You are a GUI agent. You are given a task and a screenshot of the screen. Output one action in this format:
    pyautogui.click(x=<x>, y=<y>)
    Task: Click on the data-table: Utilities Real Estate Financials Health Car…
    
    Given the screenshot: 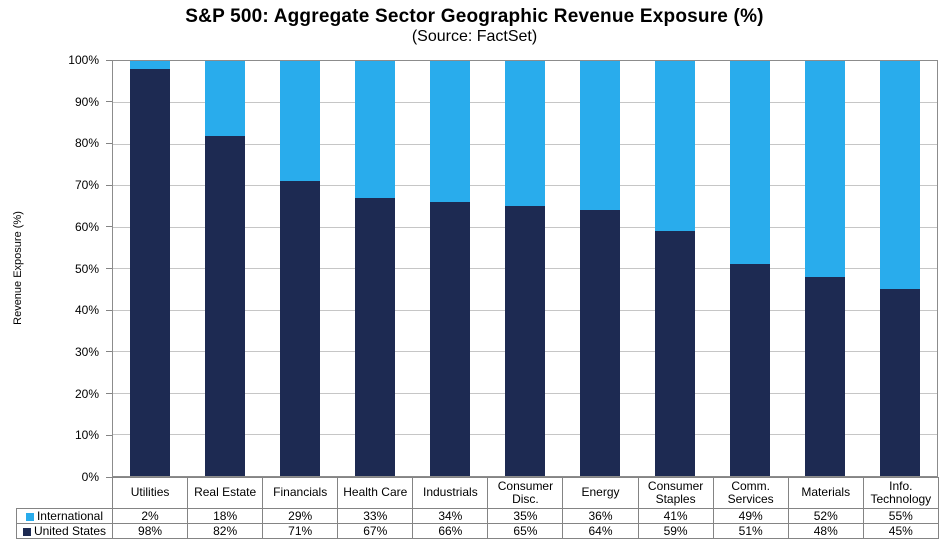 What is the action you would take?
    pyautogui.click(x=477, y=508)
    